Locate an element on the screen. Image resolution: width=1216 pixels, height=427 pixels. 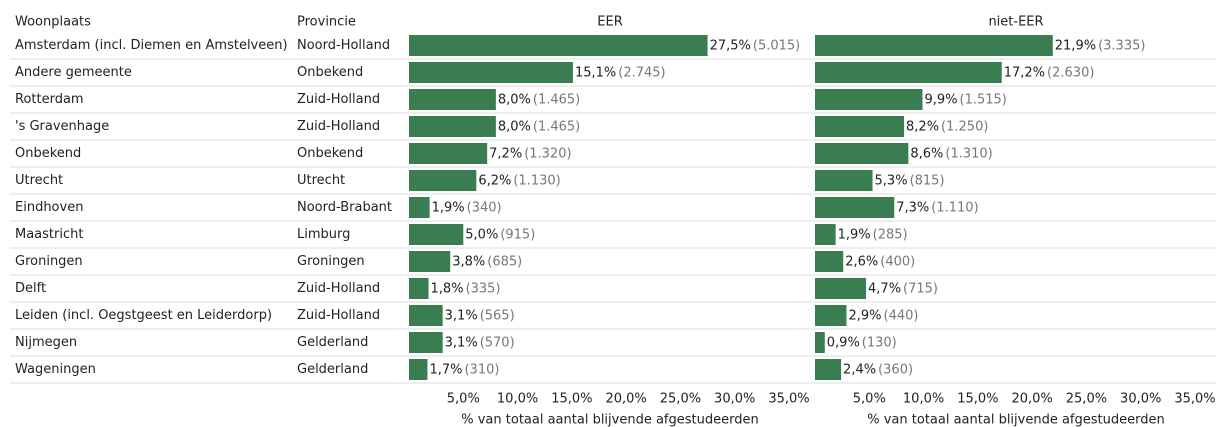
row-label: Groningen is located at coordinates (331, 261).